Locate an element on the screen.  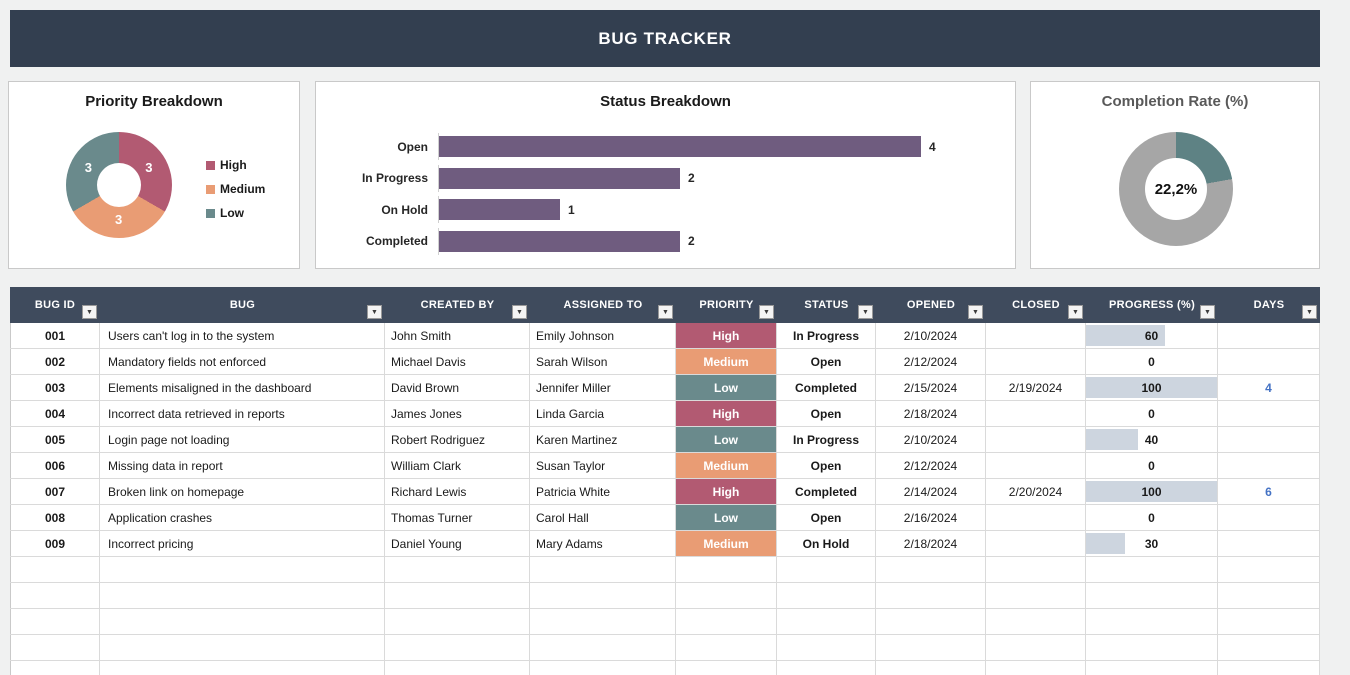
cell-priority: Low is located at coordinates (726, 387).